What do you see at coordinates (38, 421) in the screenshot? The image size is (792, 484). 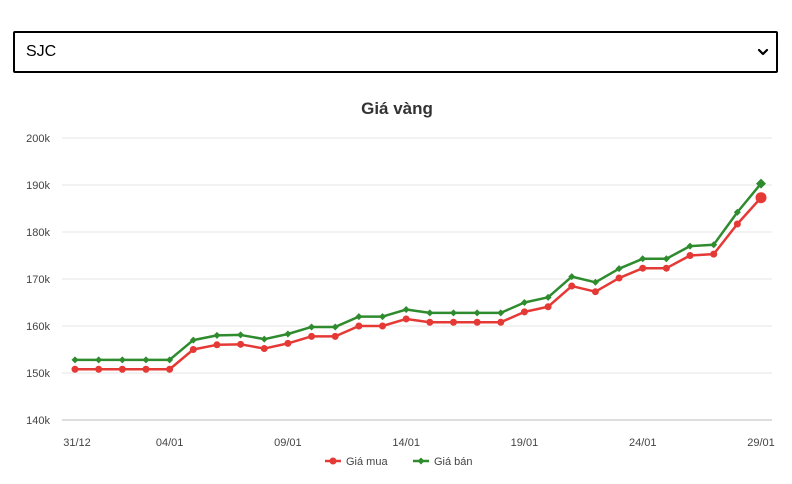 I see `y-tick-label: 140k` at bounding box center [38, 421].